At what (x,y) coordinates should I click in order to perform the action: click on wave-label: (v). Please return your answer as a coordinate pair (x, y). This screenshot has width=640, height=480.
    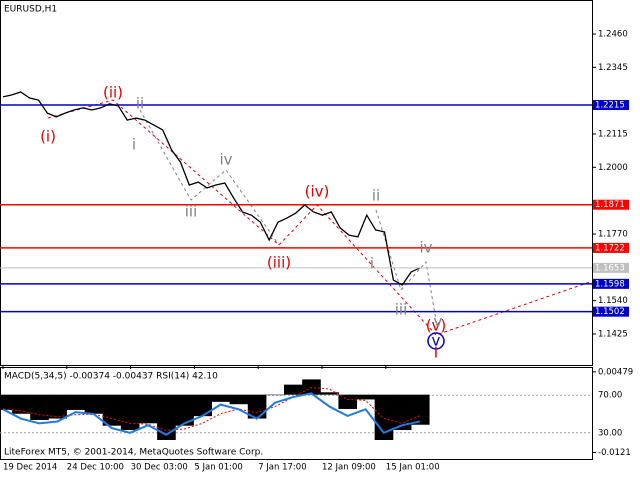
    Looking at the image, I should click on (436, 326).